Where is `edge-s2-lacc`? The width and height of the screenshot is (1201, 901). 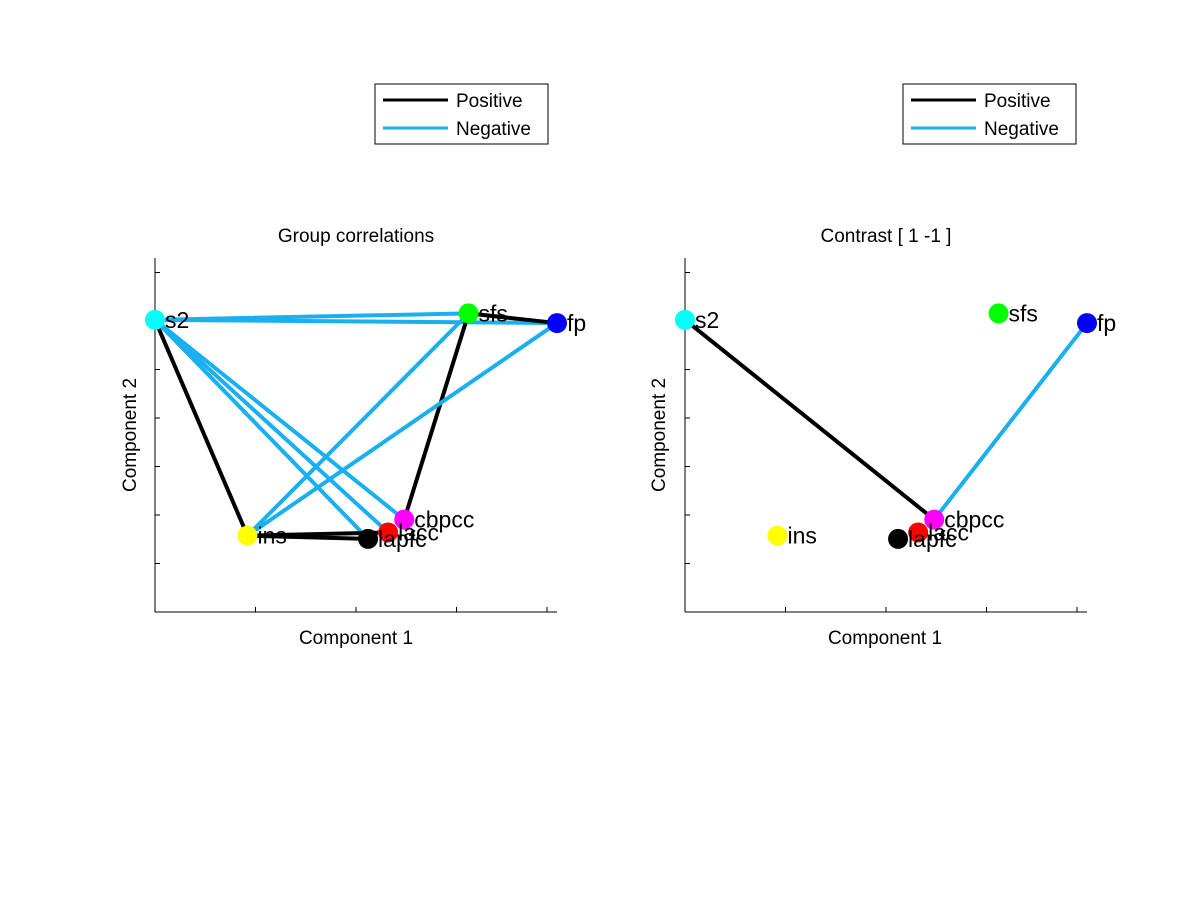 edge-s2-lacc is located at coordinates (272, 426).